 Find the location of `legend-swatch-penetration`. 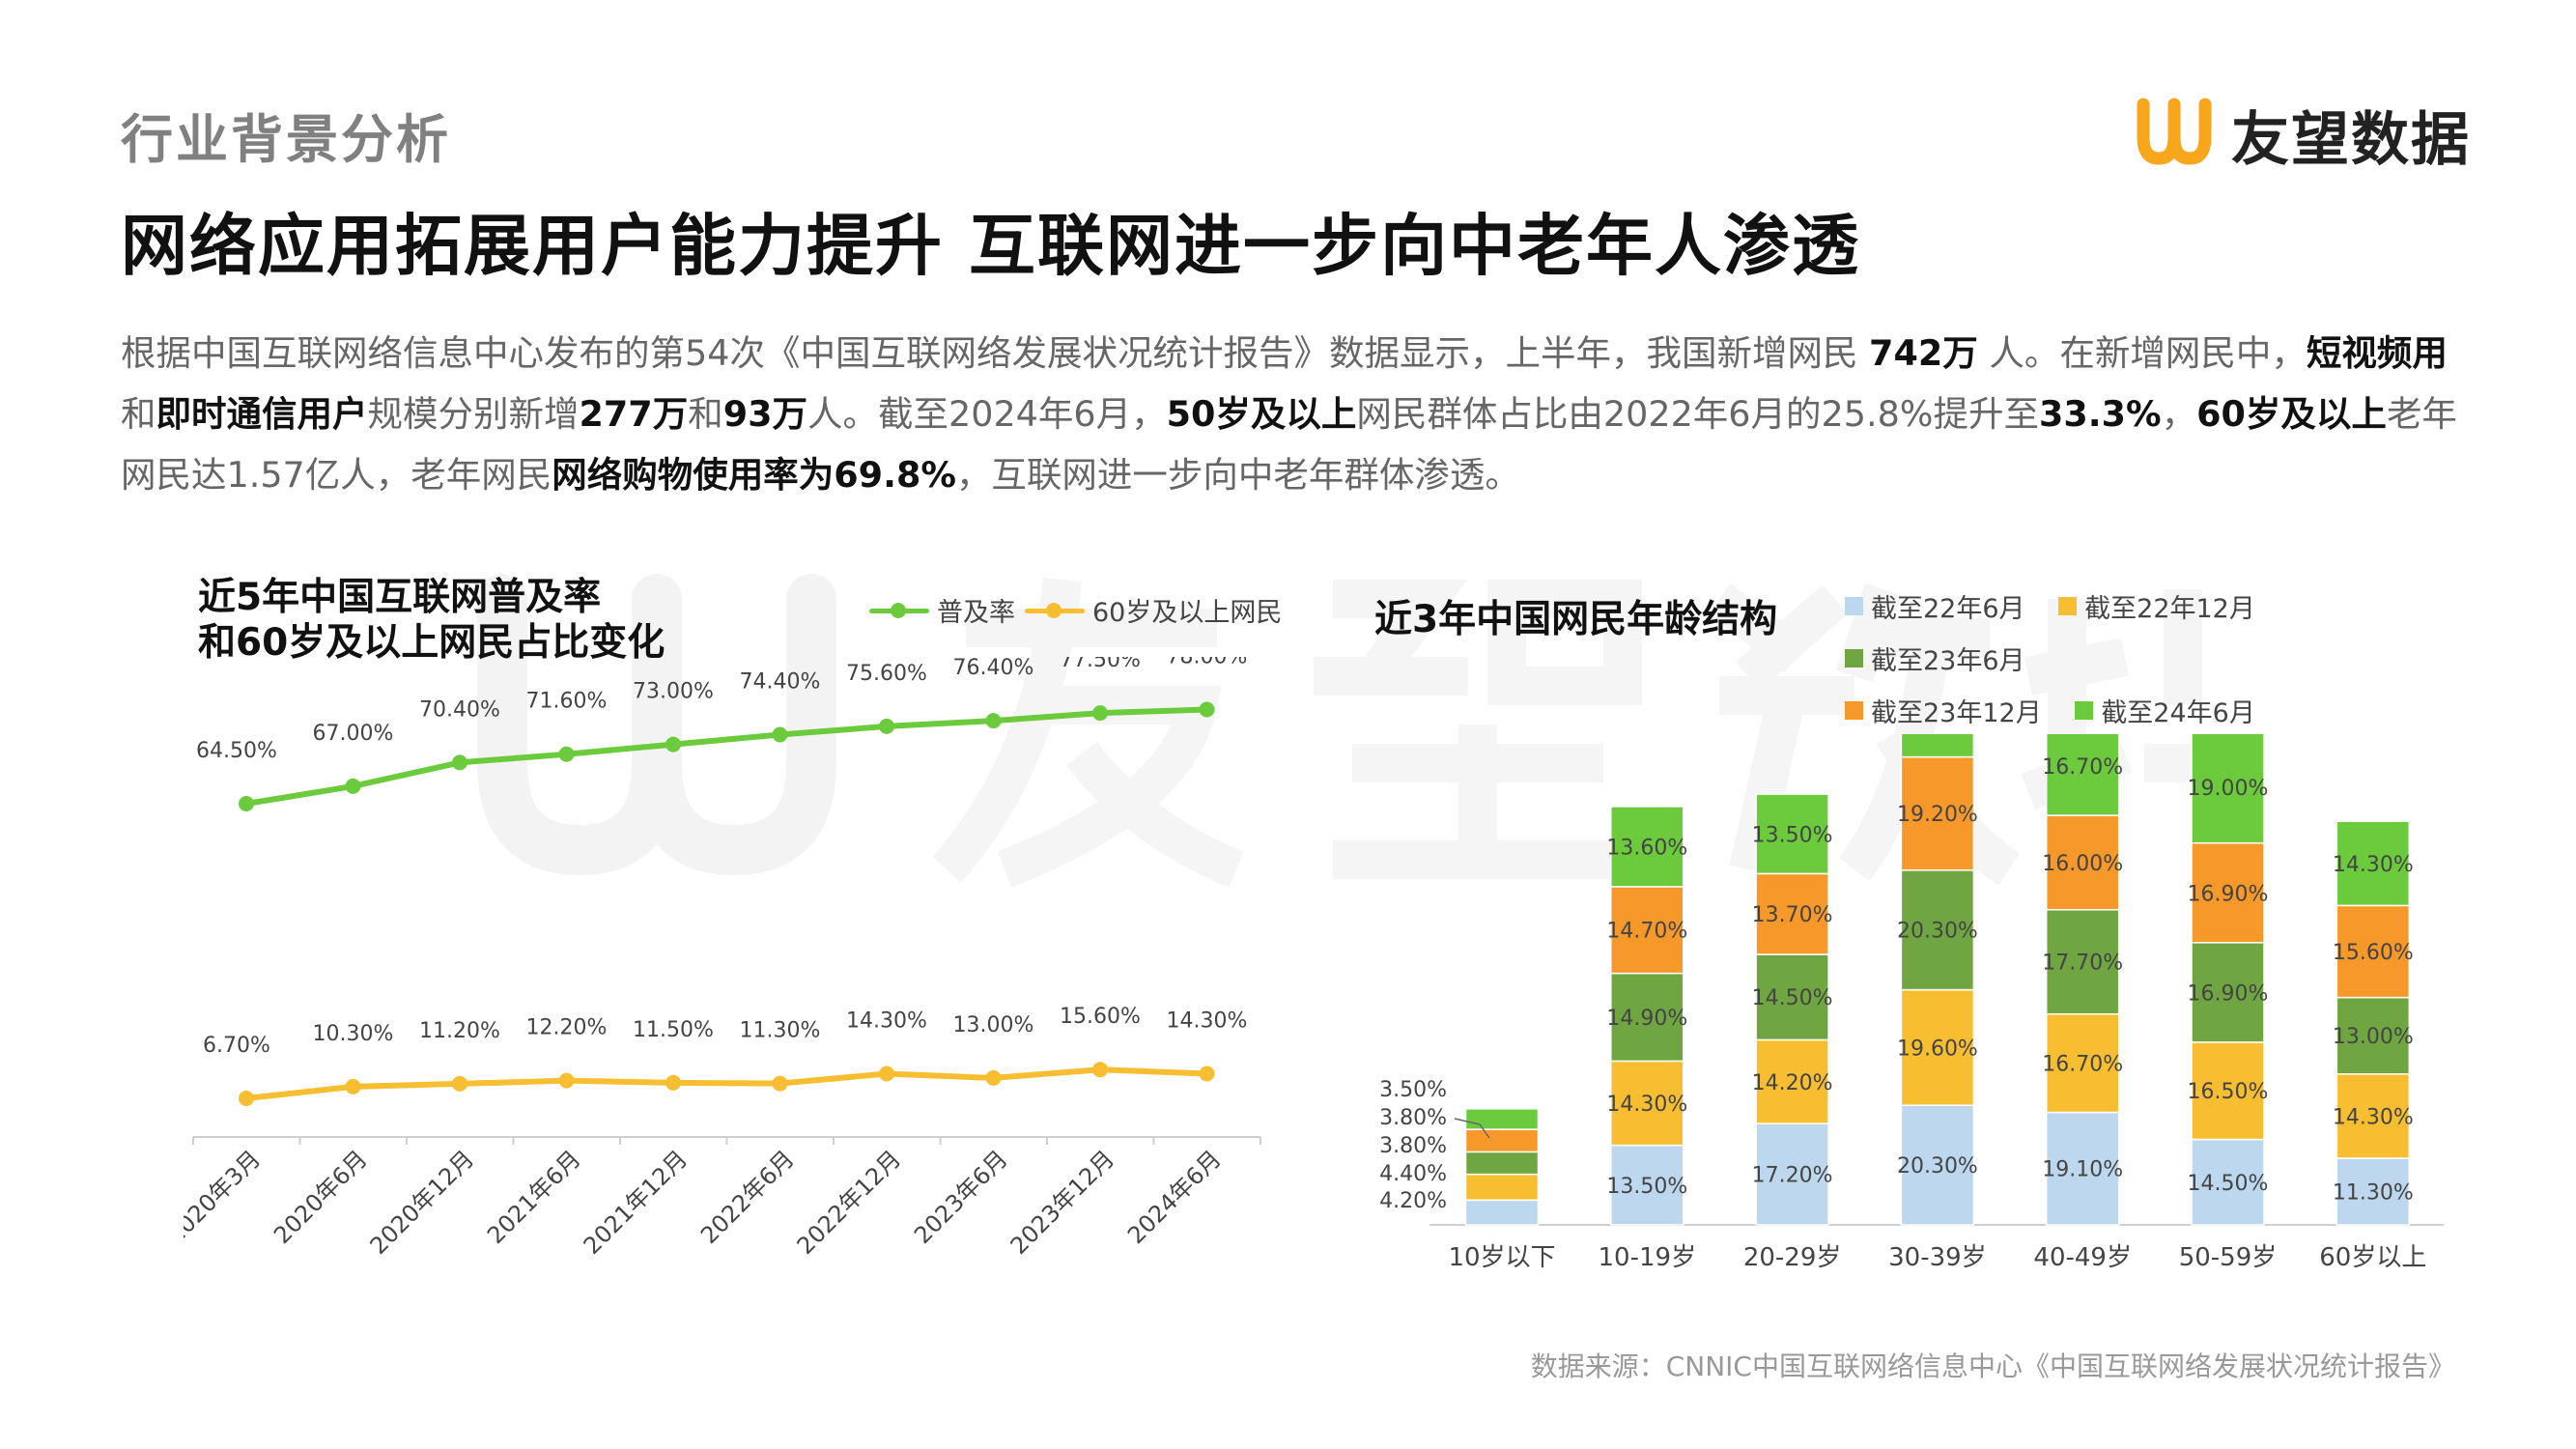

legend-swatch-penetration is located at coordinates (899, 610).